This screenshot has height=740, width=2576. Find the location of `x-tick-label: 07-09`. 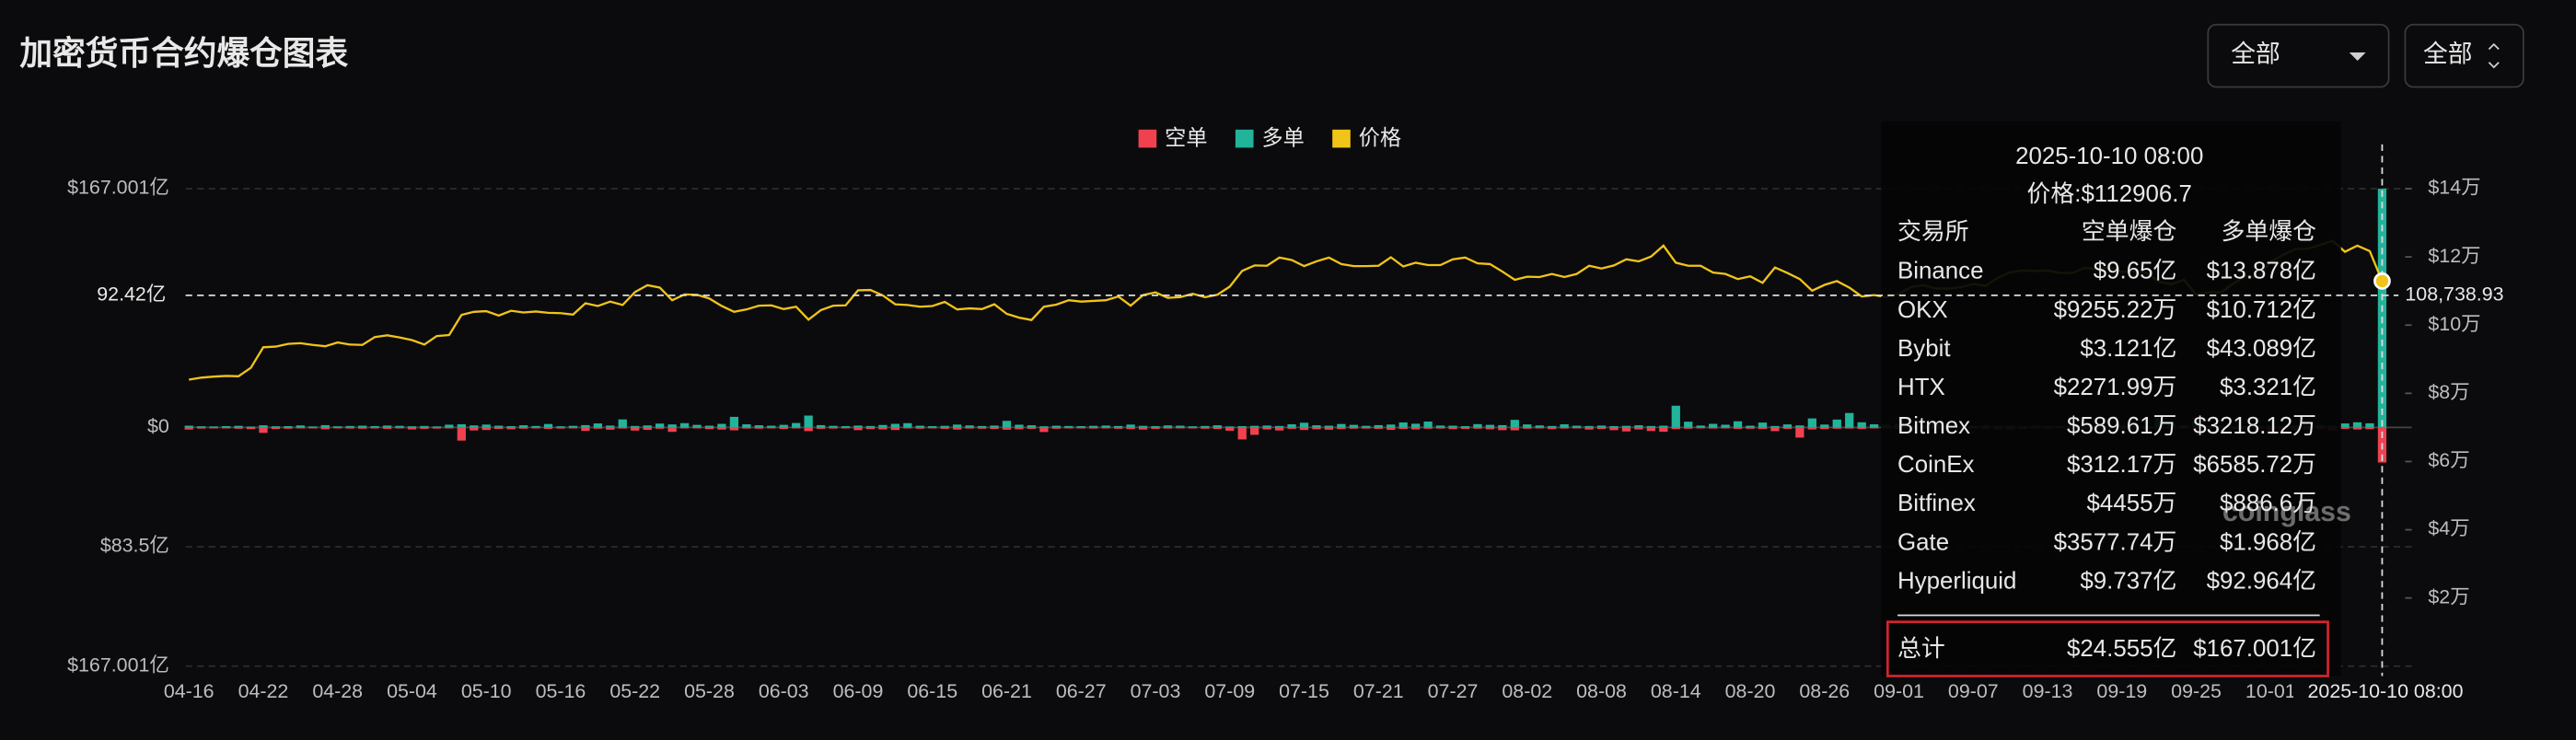

x-tick-label: 07-09 is located at coordinates (1229, 691).